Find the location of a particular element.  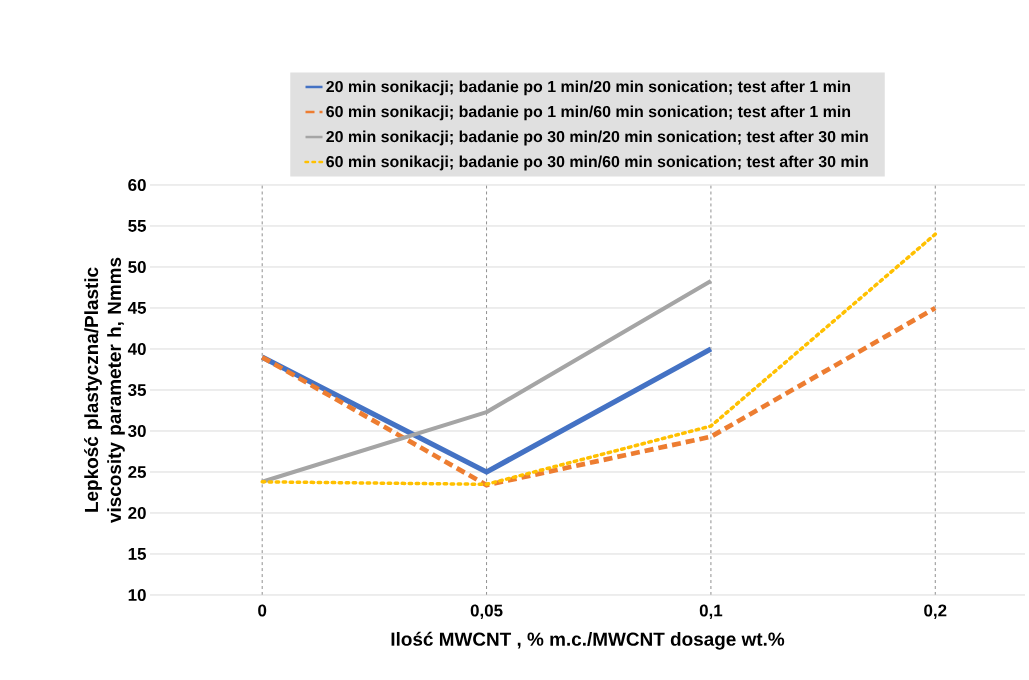

y-tick-label: 55 is located at coordinates (137, 226).